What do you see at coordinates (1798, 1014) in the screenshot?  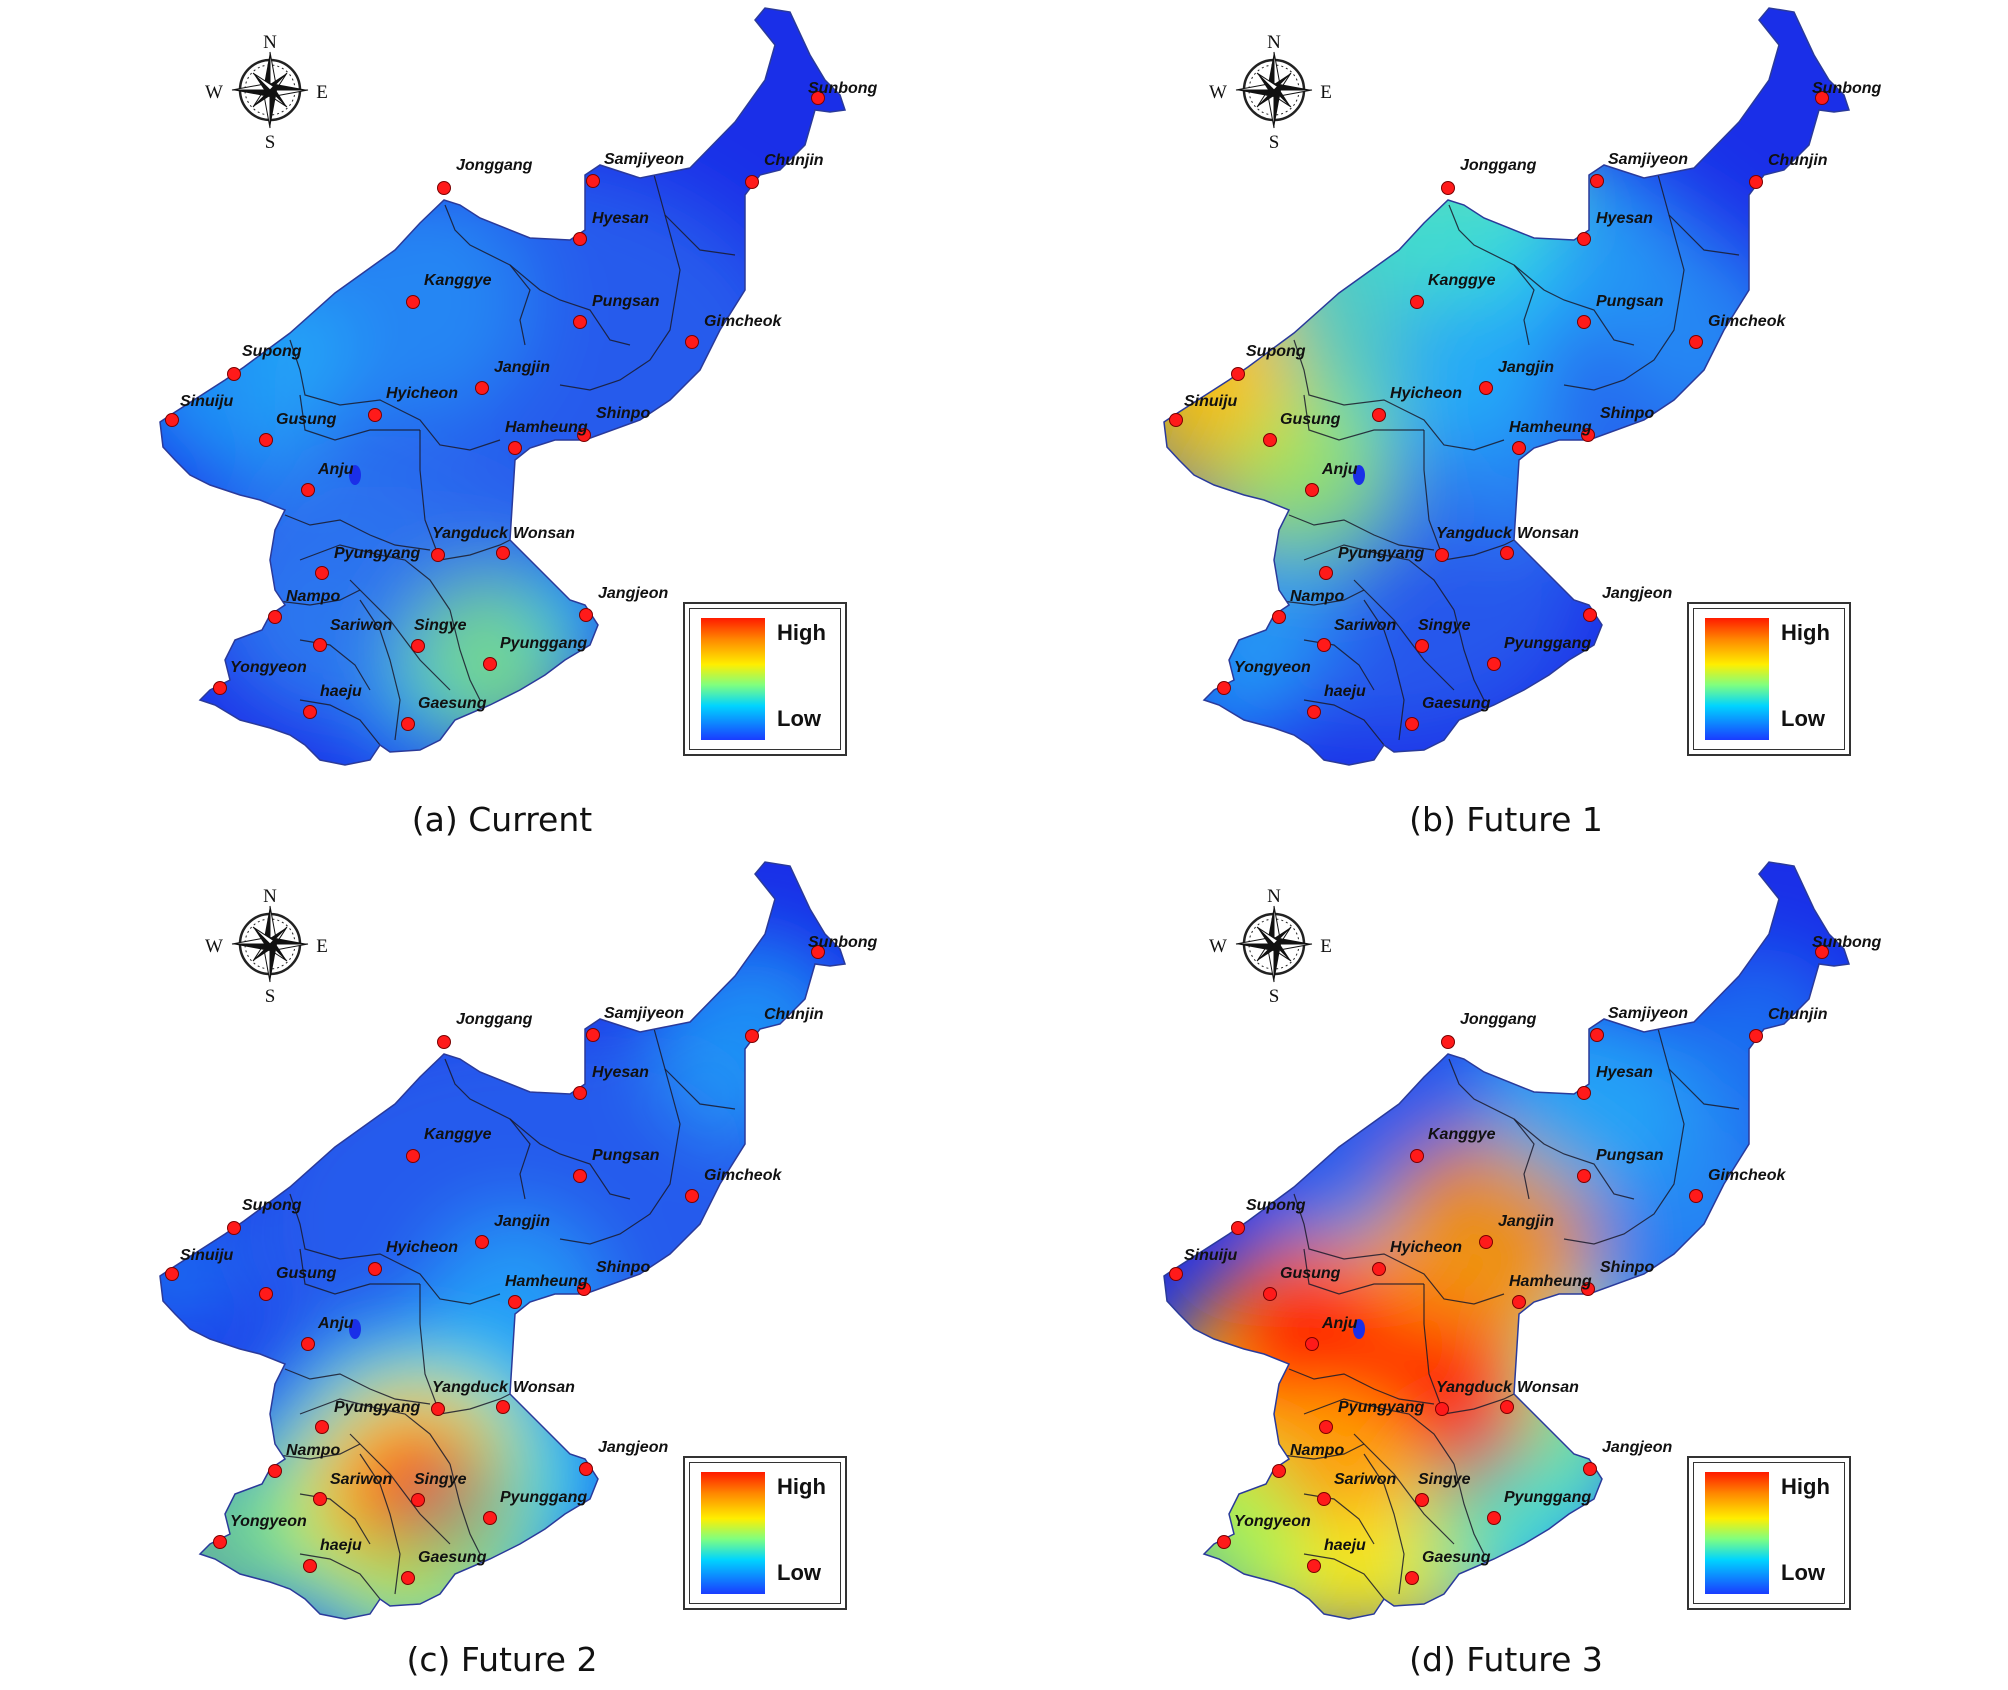 I see `city-label: Chunjin` at bounding box center [1798, 1014].